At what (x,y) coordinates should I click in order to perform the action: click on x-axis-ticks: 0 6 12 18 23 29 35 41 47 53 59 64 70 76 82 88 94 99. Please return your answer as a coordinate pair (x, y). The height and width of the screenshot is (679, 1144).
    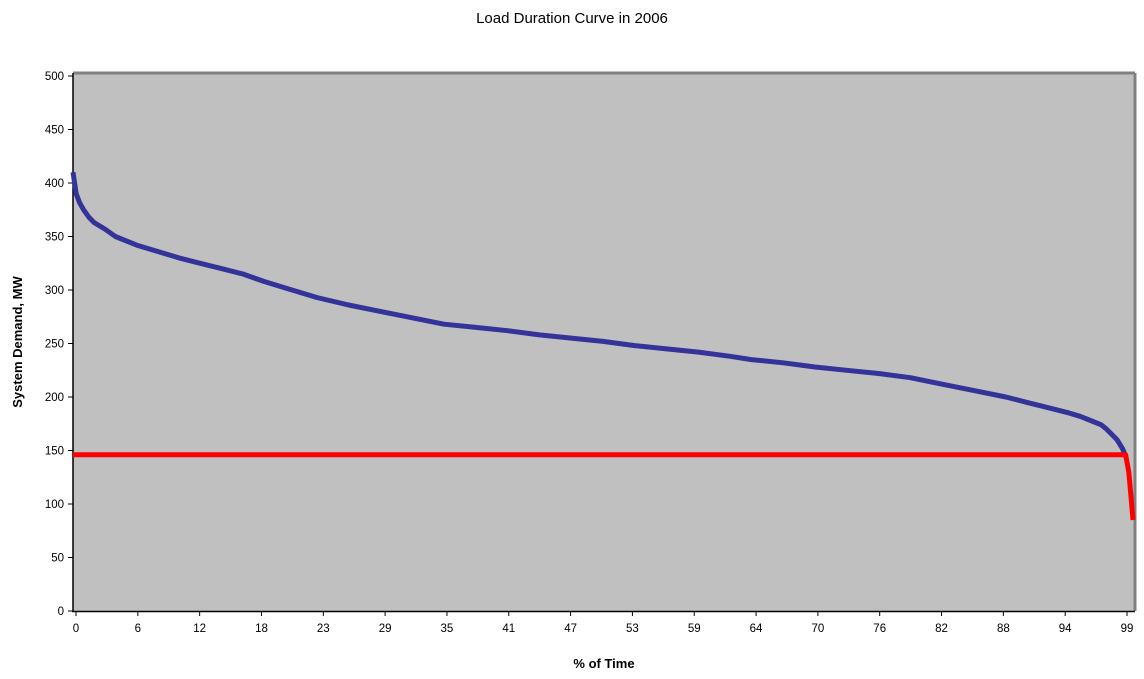
    Looking at the image, I should click on (603, 623).